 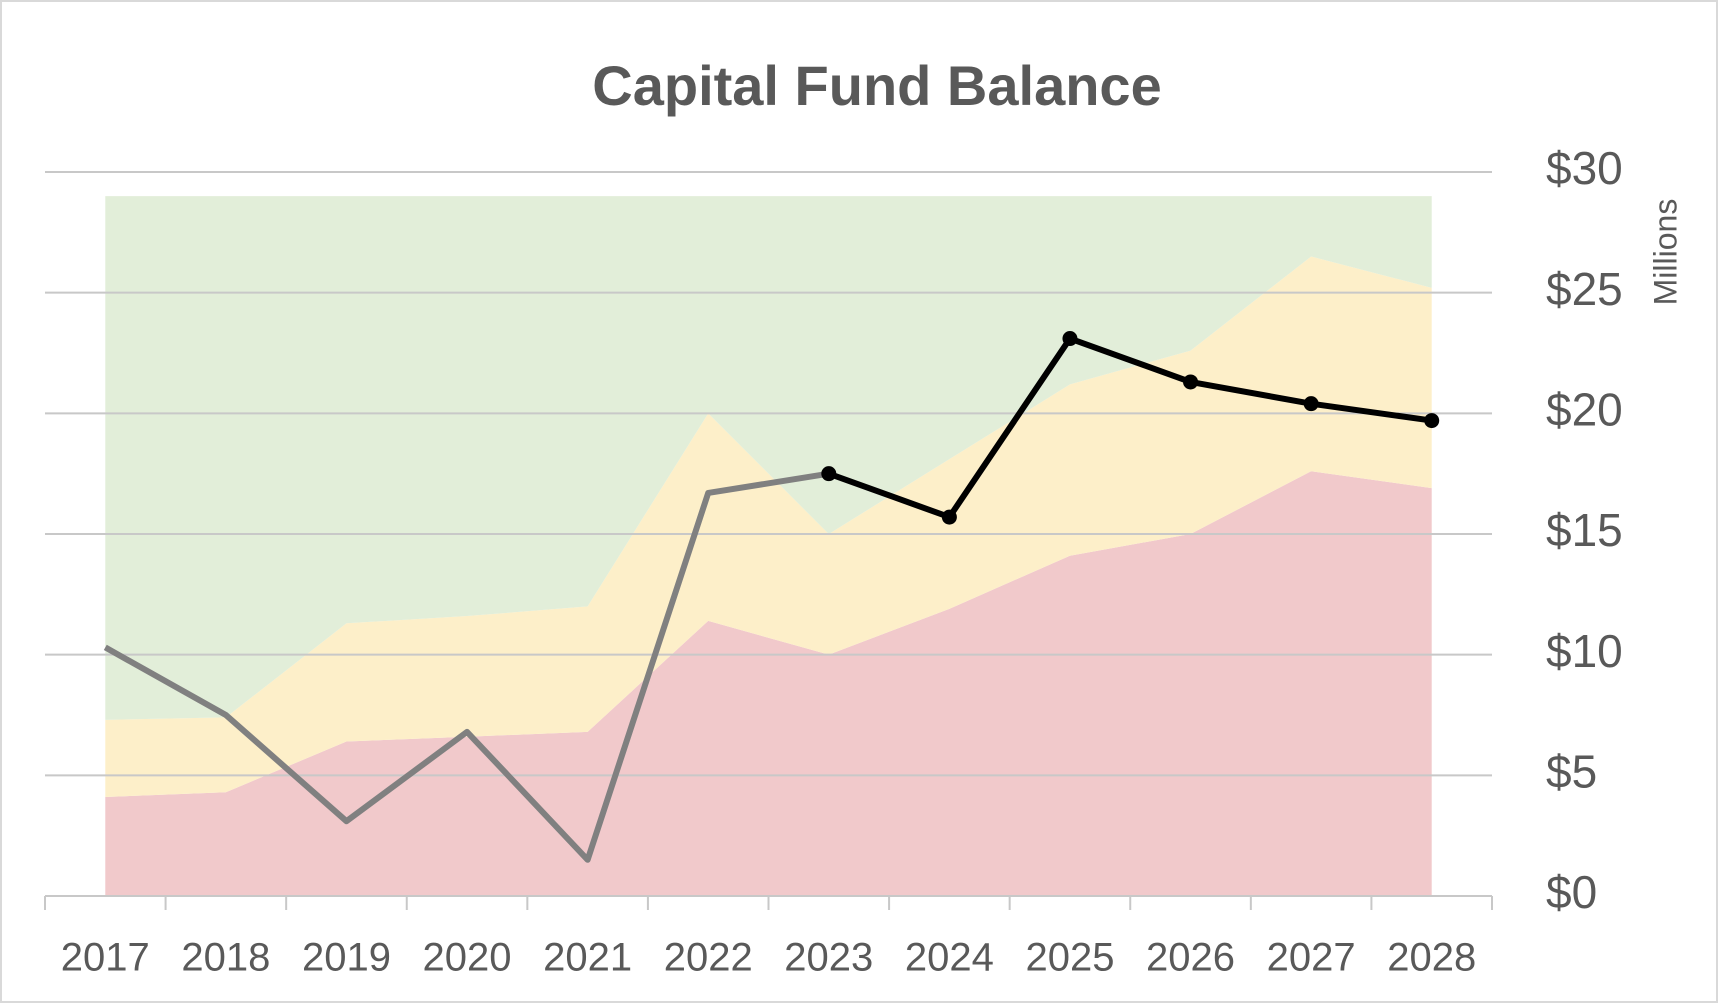 What do you see at coordinates (1584, 289) in the screenshot?
I see `y-tick-label: $25` at bounding box center [1584, 289].